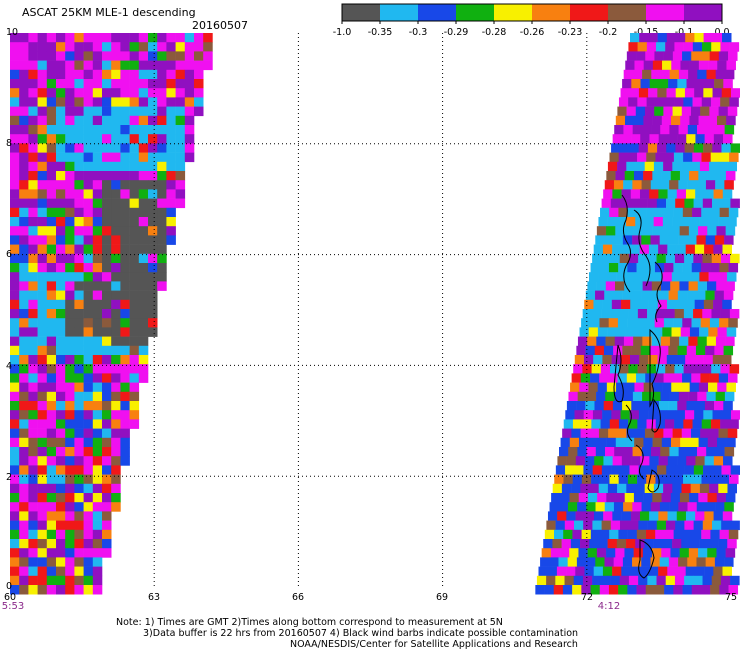 This screenshot has width=740, height=650. Describe the element at coordinates (9, 254) in the screenshot. I see `y-tick-label: 6` at that location.